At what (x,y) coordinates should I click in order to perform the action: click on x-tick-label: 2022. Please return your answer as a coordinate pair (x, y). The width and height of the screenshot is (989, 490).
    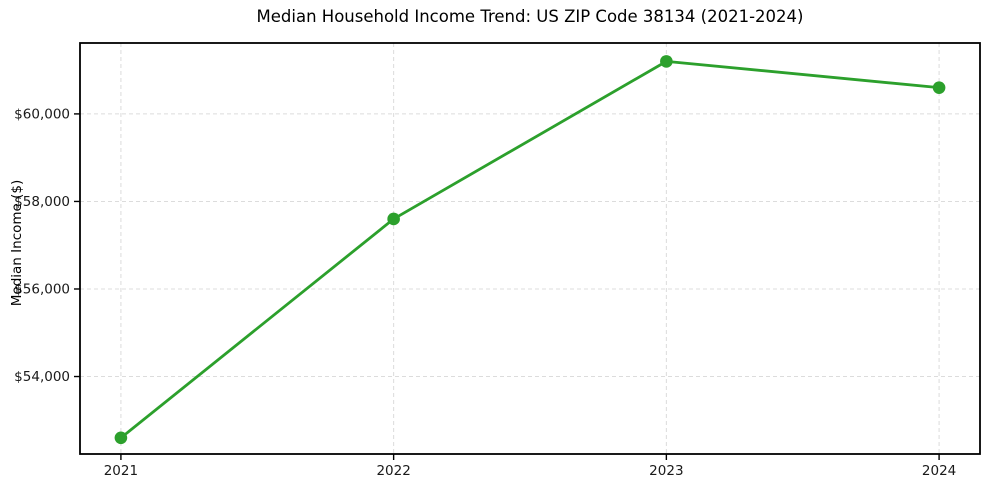
    Looking at the image, I should click on (393, 471).